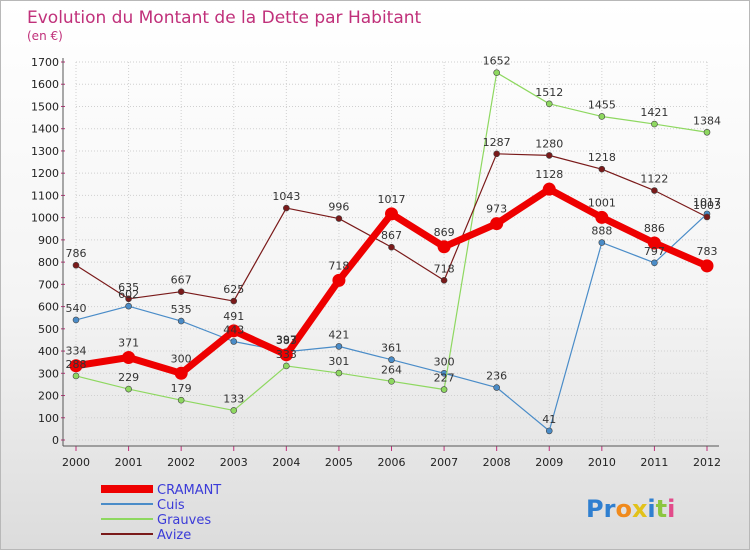  What do you see at coordinates (45, 129) in the screenshot?
I see `y-tick-label: 1400` at bounding box center [45, 129].